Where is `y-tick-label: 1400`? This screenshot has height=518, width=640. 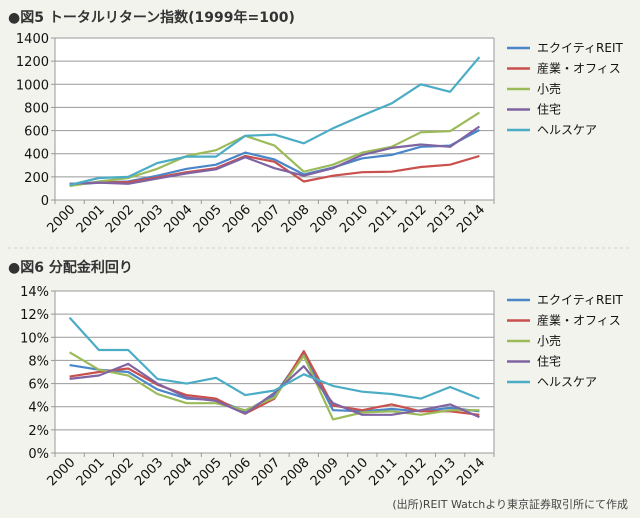 y-tick-label: 1400 is located at coordinates (32, 39).